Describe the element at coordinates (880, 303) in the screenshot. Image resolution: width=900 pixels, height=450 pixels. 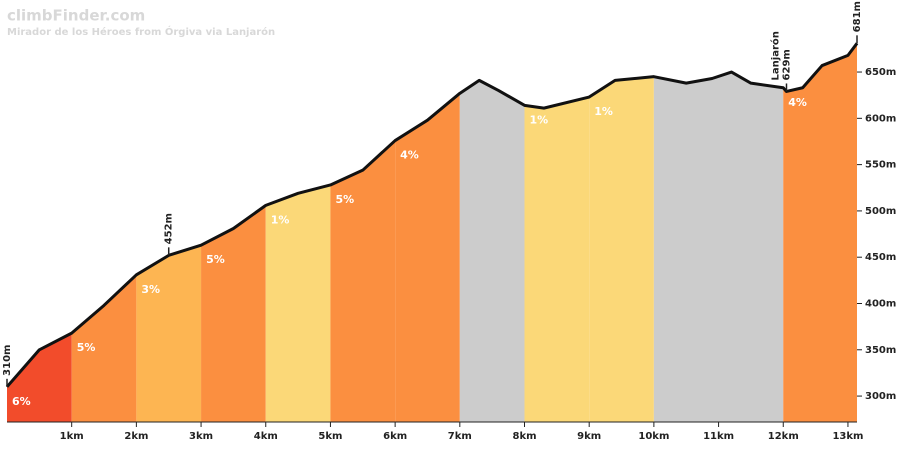
I see `y-tick-label: 400m` at that location.